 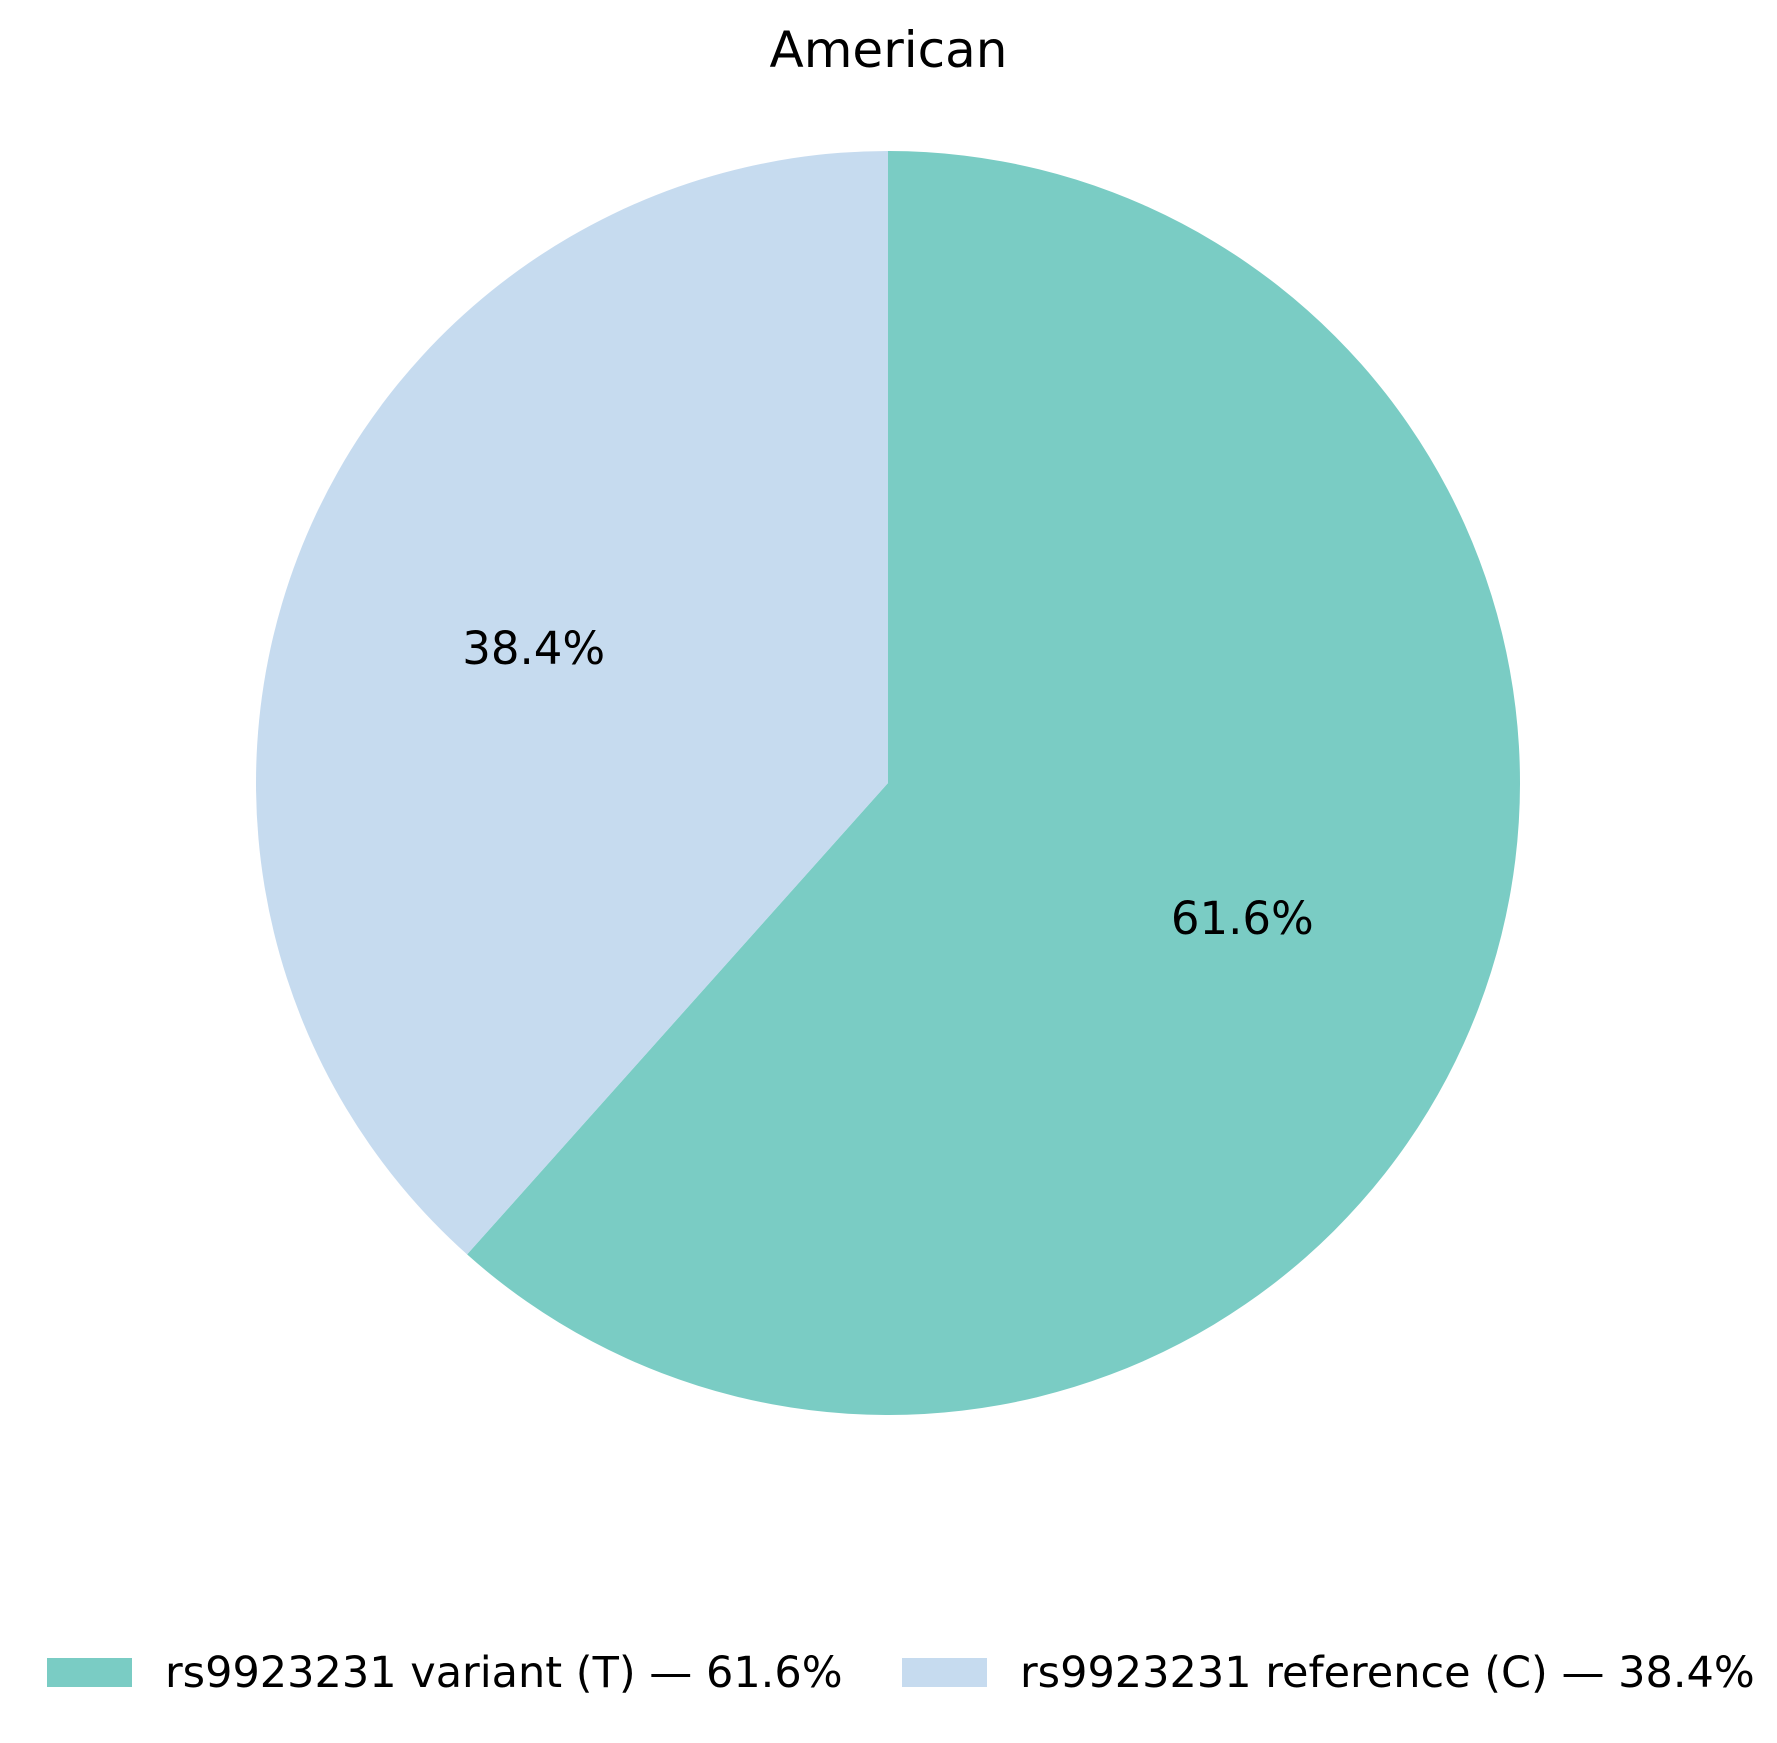 What do you see at coordinates (533, 648) in the screenshot?
I see `pie-pct-label-1: 38.4%` at bounding box center [533, 648].